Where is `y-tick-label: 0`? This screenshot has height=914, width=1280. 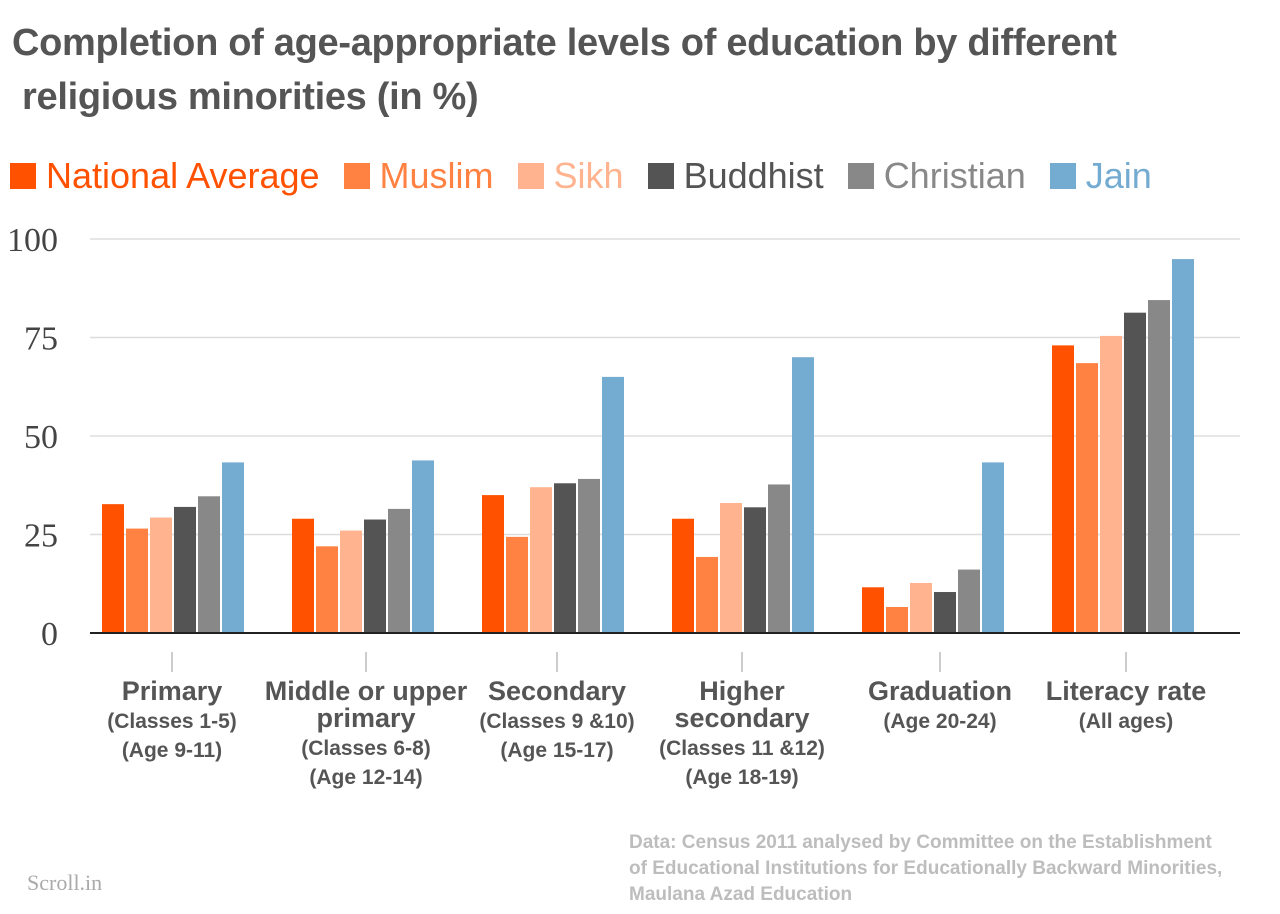
y-tick-label: 0 is located at coordinates (49, 634).